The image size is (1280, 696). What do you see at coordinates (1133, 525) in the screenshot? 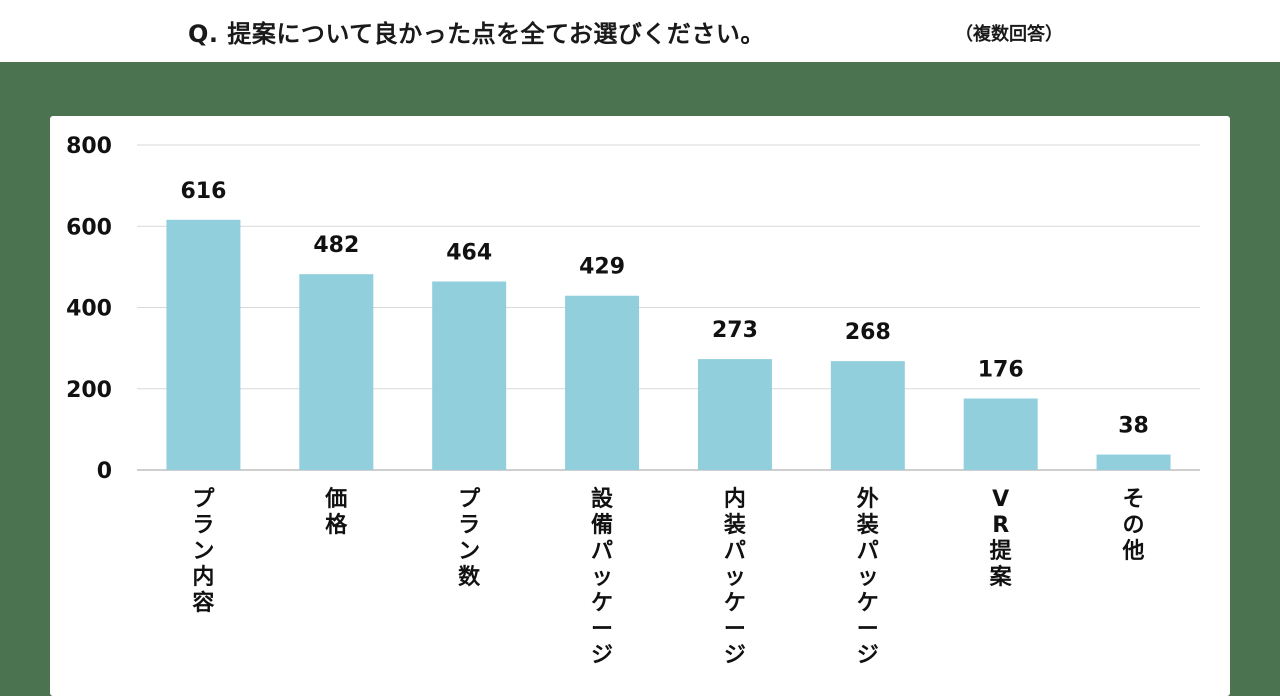
I see `category-label: その他` at bounding box center [1133, 525].